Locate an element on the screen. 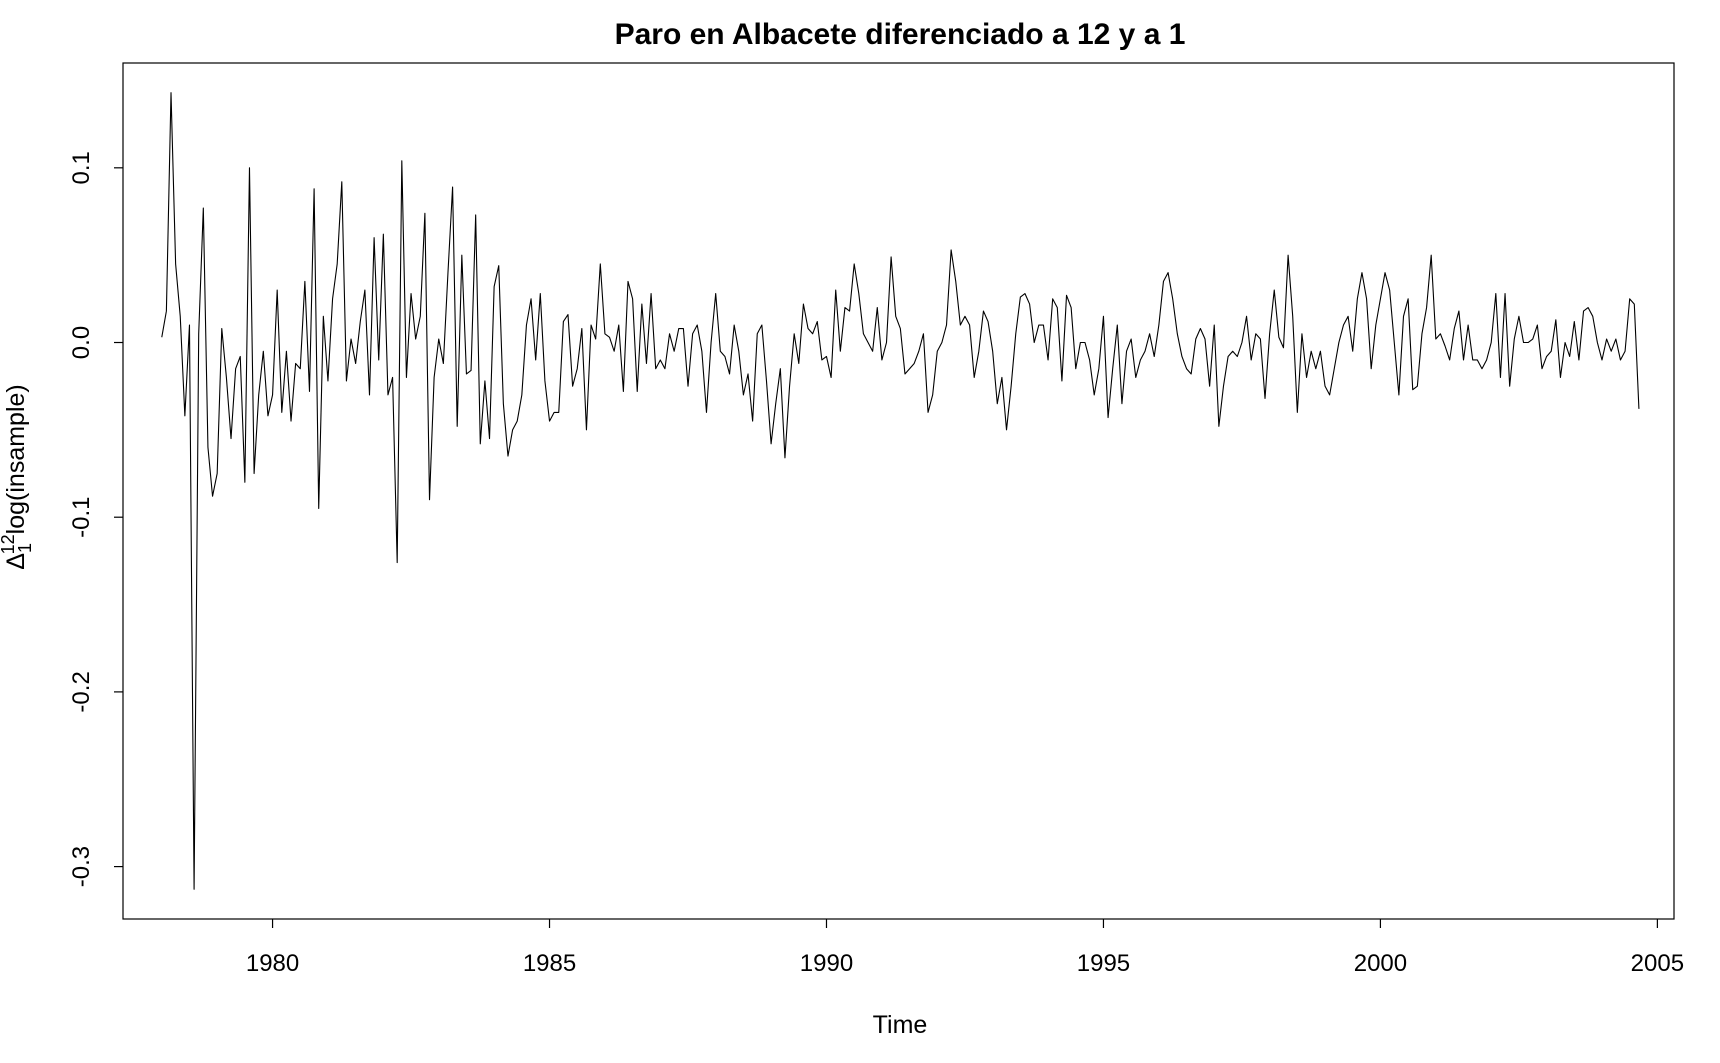  x-axis-label: Time is located at coordinates (900, 1025).